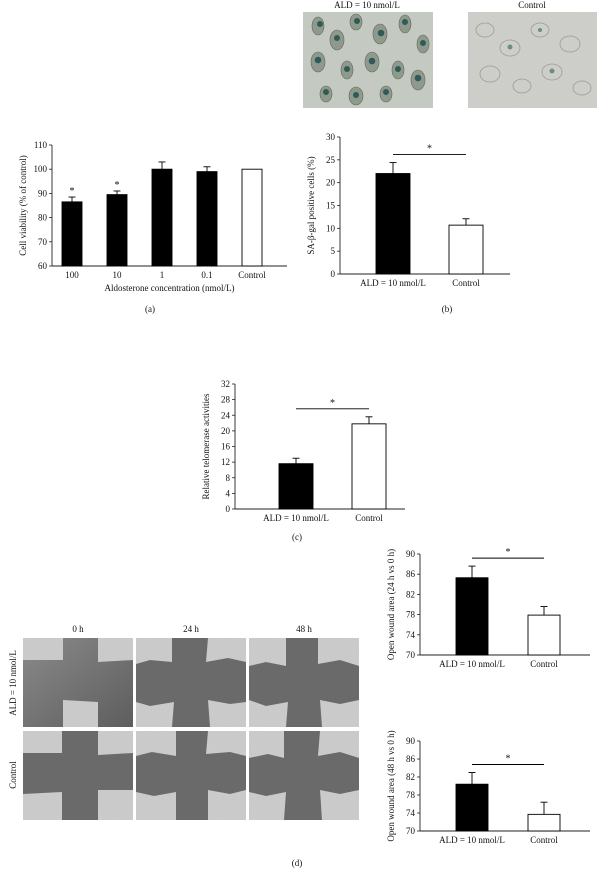  Describe the element at coordinates (162, 275) in the screenshot. I see `chart-a-xtick-label: 1` at that location.